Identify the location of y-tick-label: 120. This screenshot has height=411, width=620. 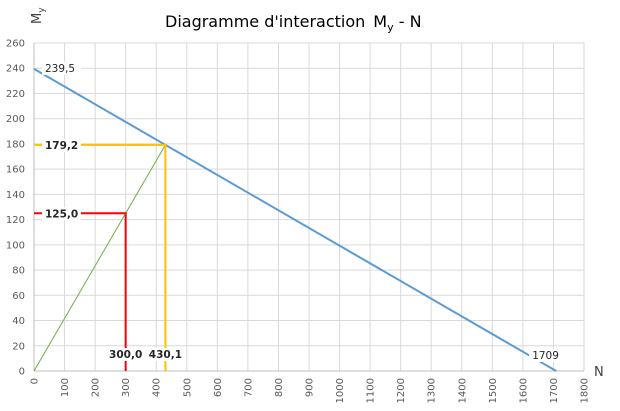
(15, 220).